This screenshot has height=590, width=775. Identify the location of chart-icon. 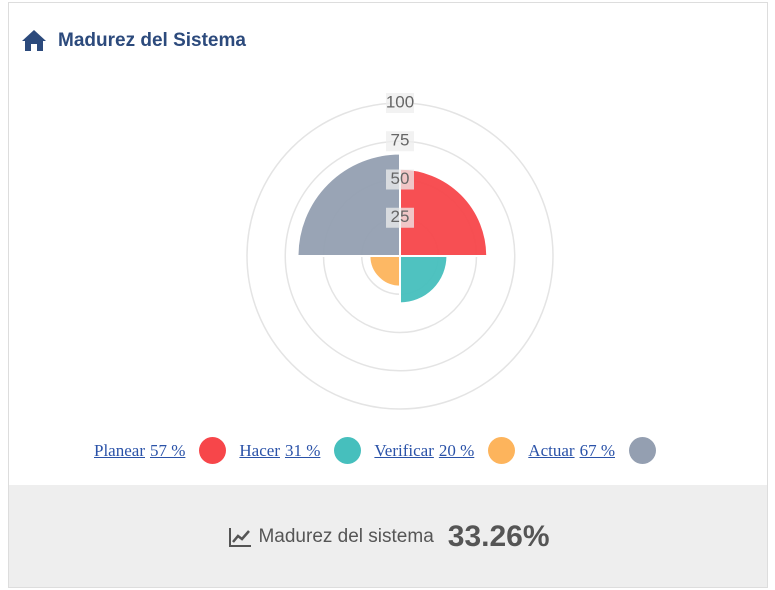
(240, 537).